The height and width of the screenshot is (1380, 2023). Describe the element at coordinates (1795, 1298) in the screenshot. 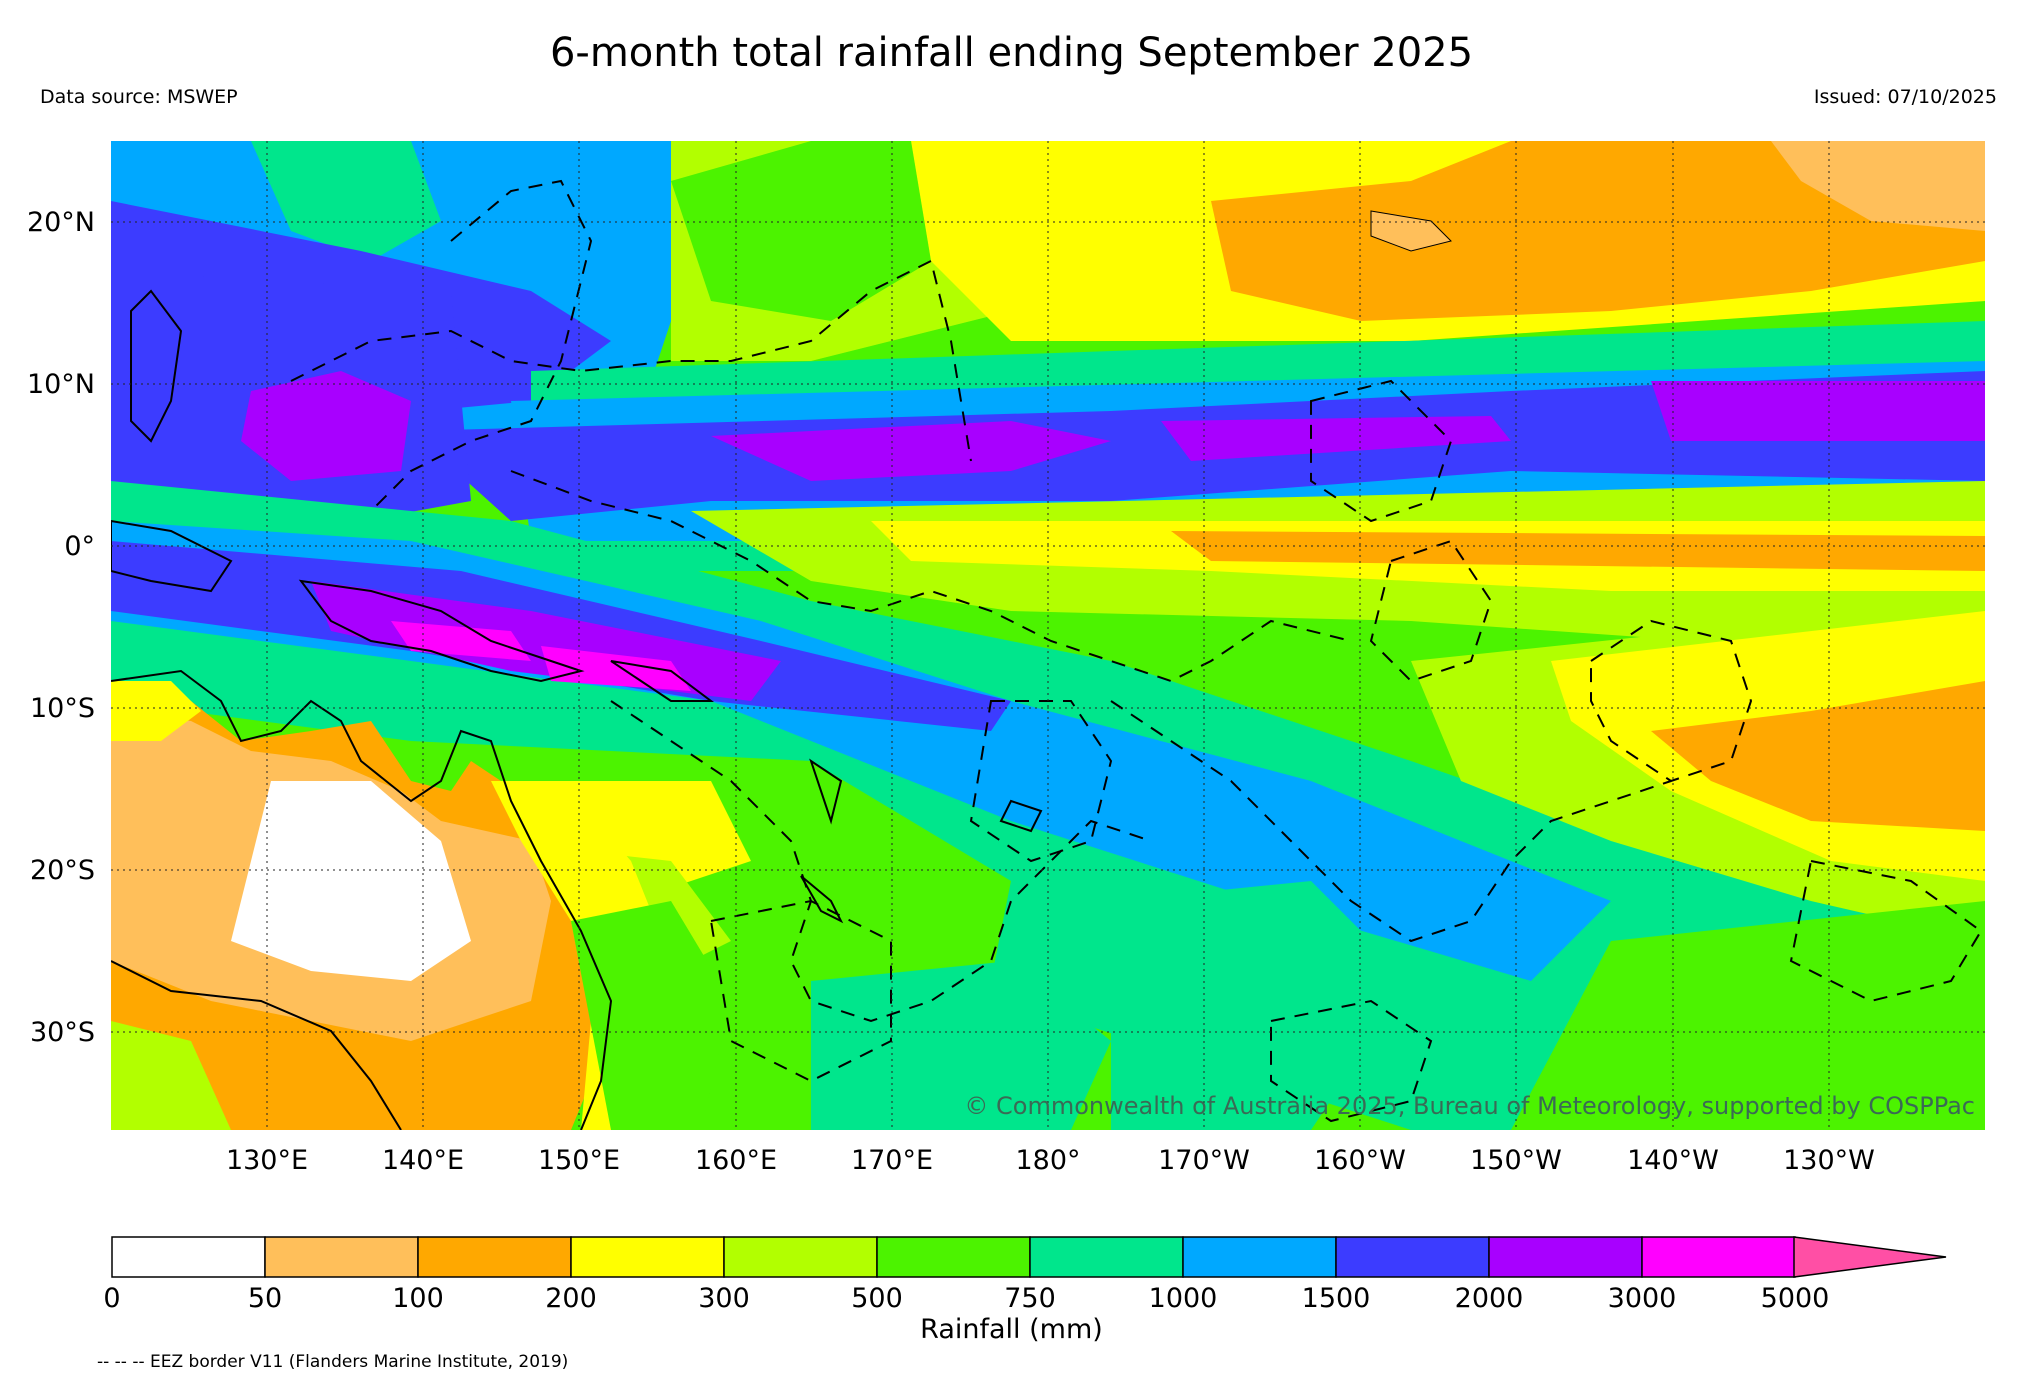

I see `colorbar-tick: 5000` at that location.